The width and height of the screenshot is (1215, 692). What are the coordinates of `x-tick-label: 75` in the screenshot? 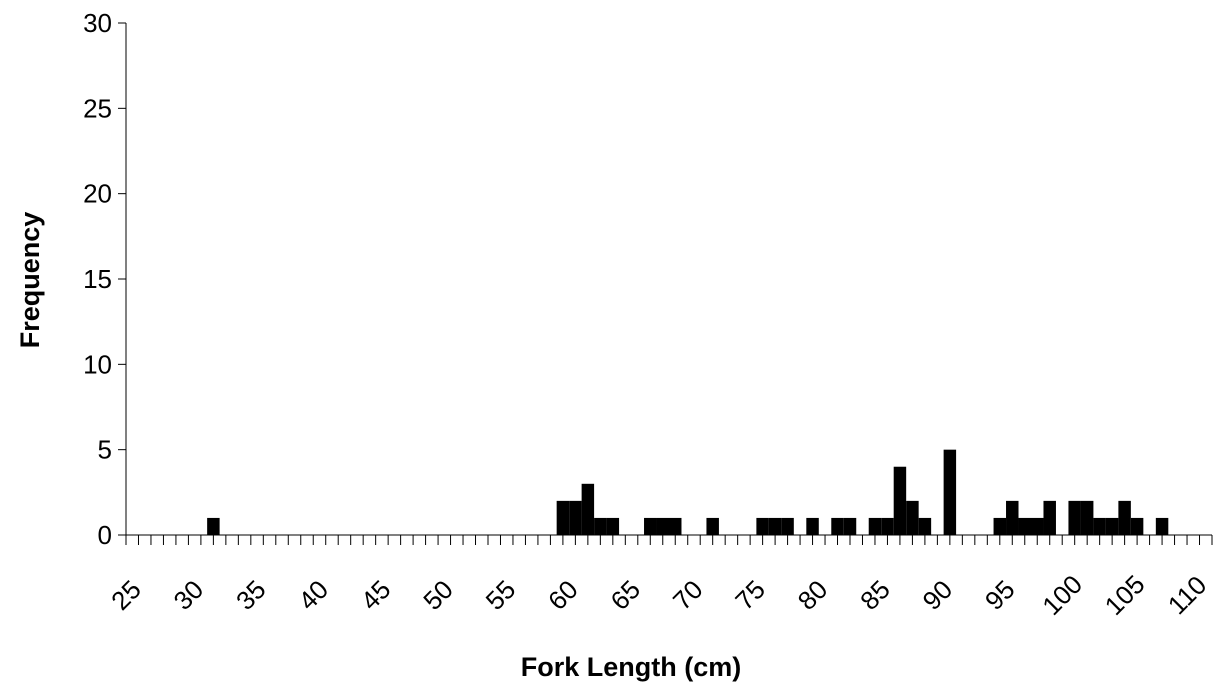 It's located at (750, 595).